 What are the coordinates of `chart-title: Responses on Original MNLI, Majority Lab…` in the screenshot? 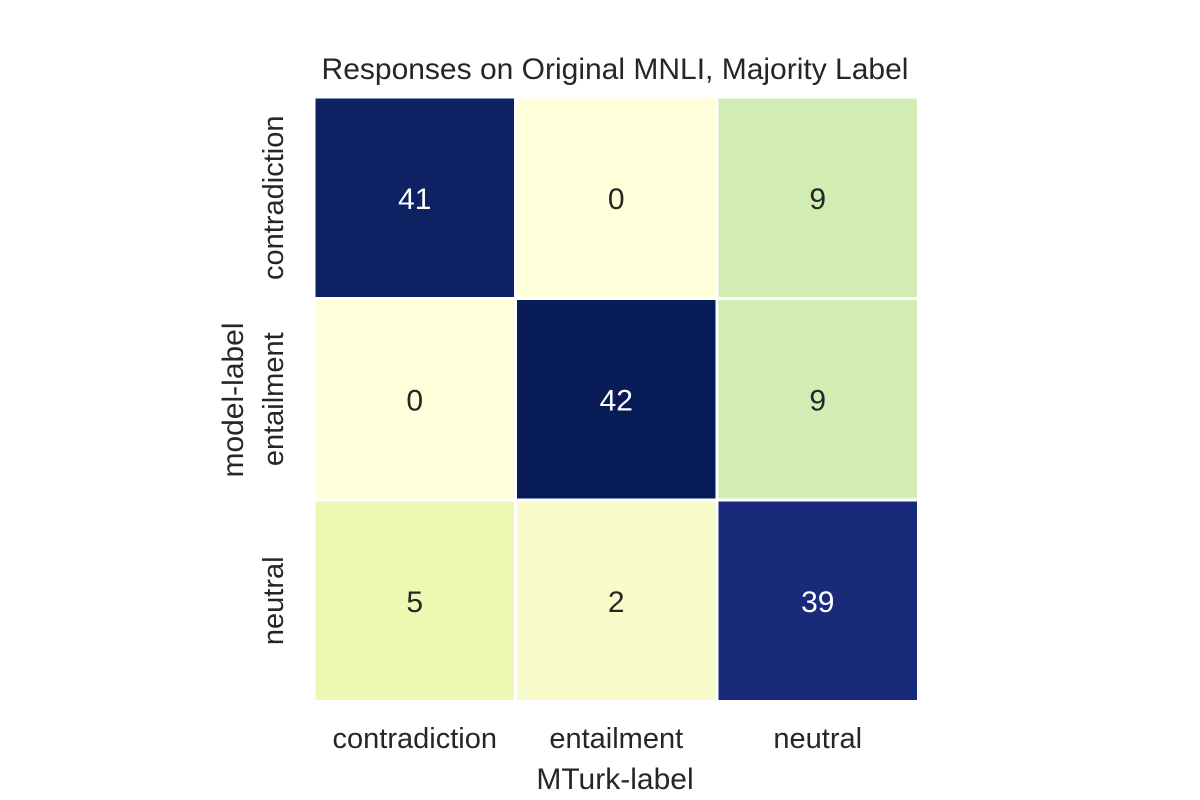 It's located at (615, 69).